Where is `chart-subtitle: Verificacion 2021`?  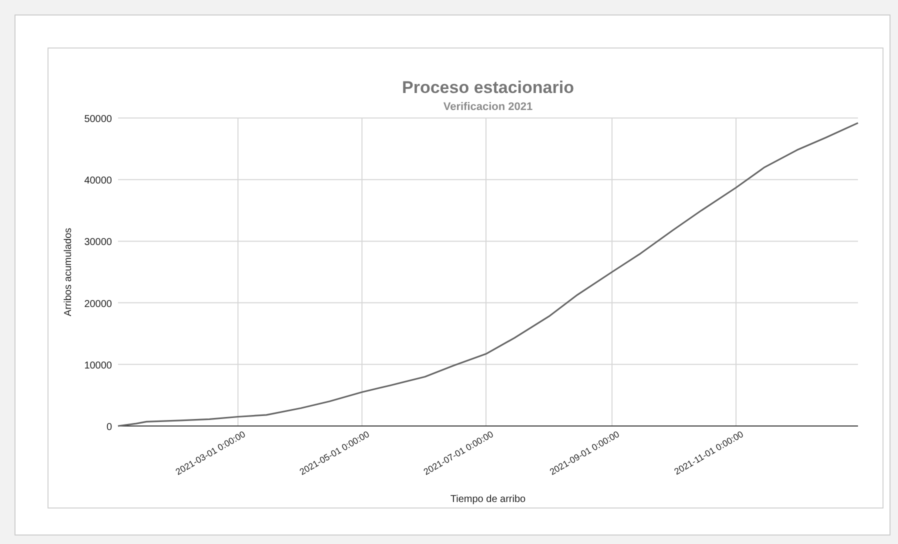
chart-subtitle: Verificacion 2021 is located at coordinates (488, 107).